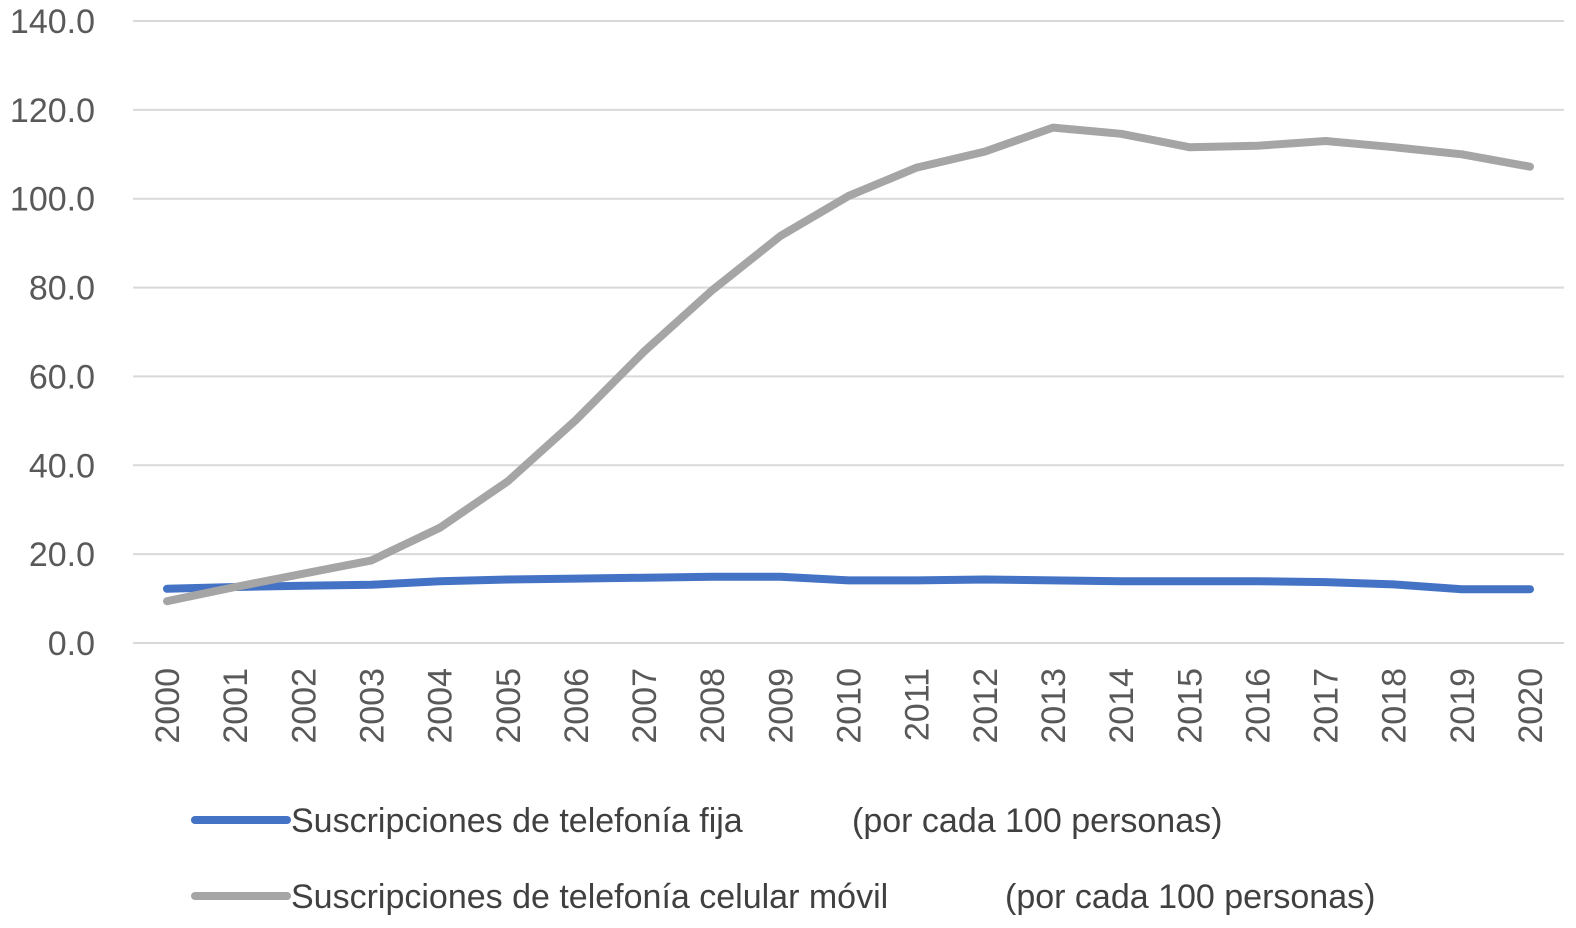  I want to click on x-tick-label: 2008, so click(713, 706).